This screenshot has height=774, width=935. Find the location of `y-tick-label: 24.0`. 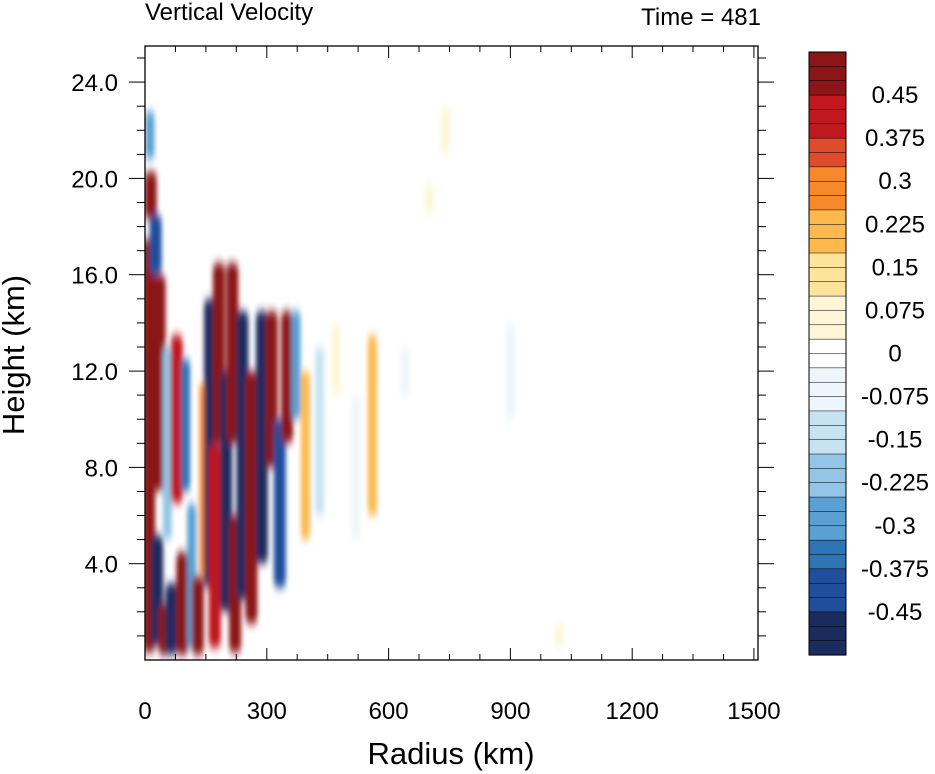

y-tick-label: 24.0 is located at coordinates (94, 83).